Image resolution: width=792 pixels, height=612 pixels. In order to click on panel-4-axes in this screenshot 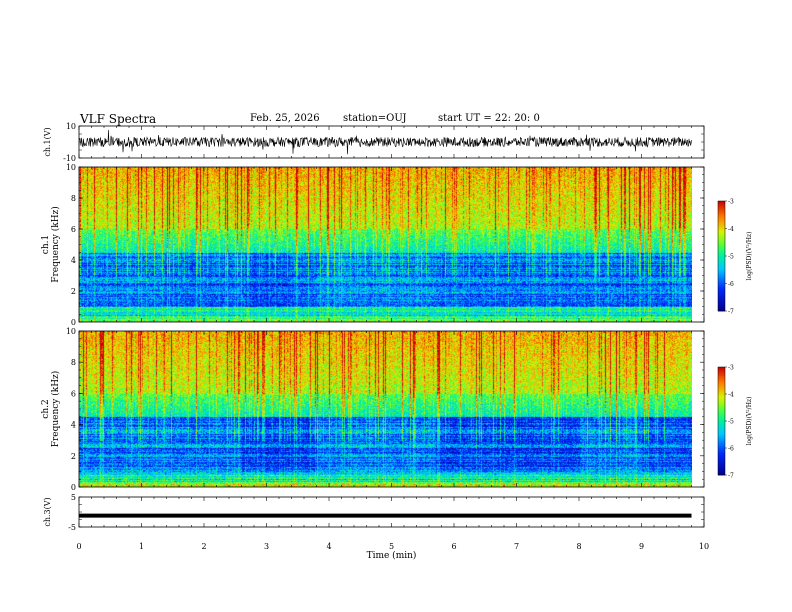, I will do `click(391, 512)`.